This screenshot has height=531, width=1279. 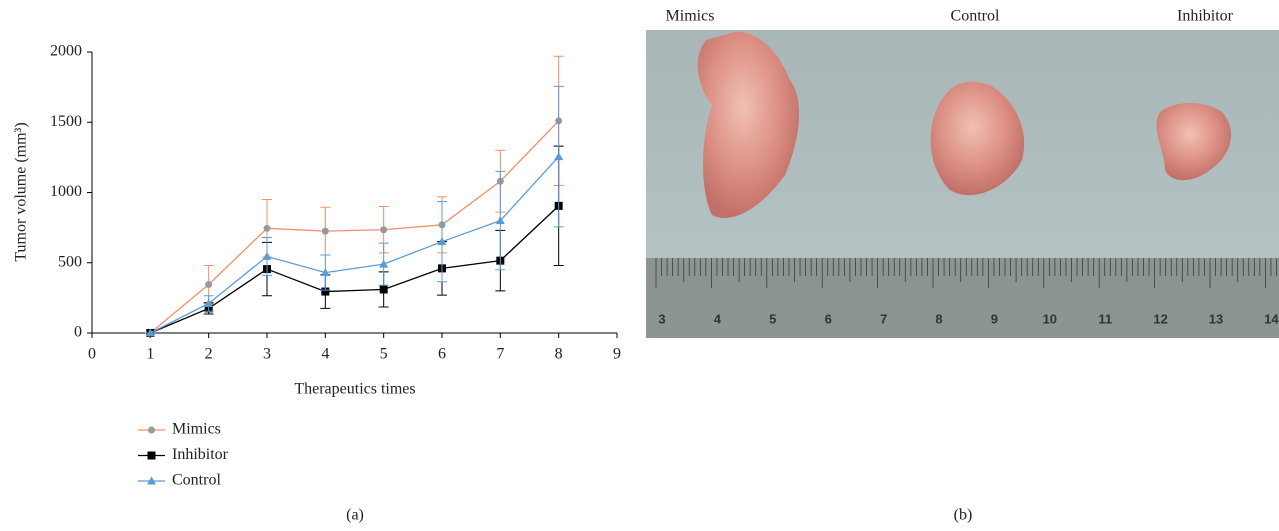 I want to click on x-tick-label: 5, so click(x=384, y=354).